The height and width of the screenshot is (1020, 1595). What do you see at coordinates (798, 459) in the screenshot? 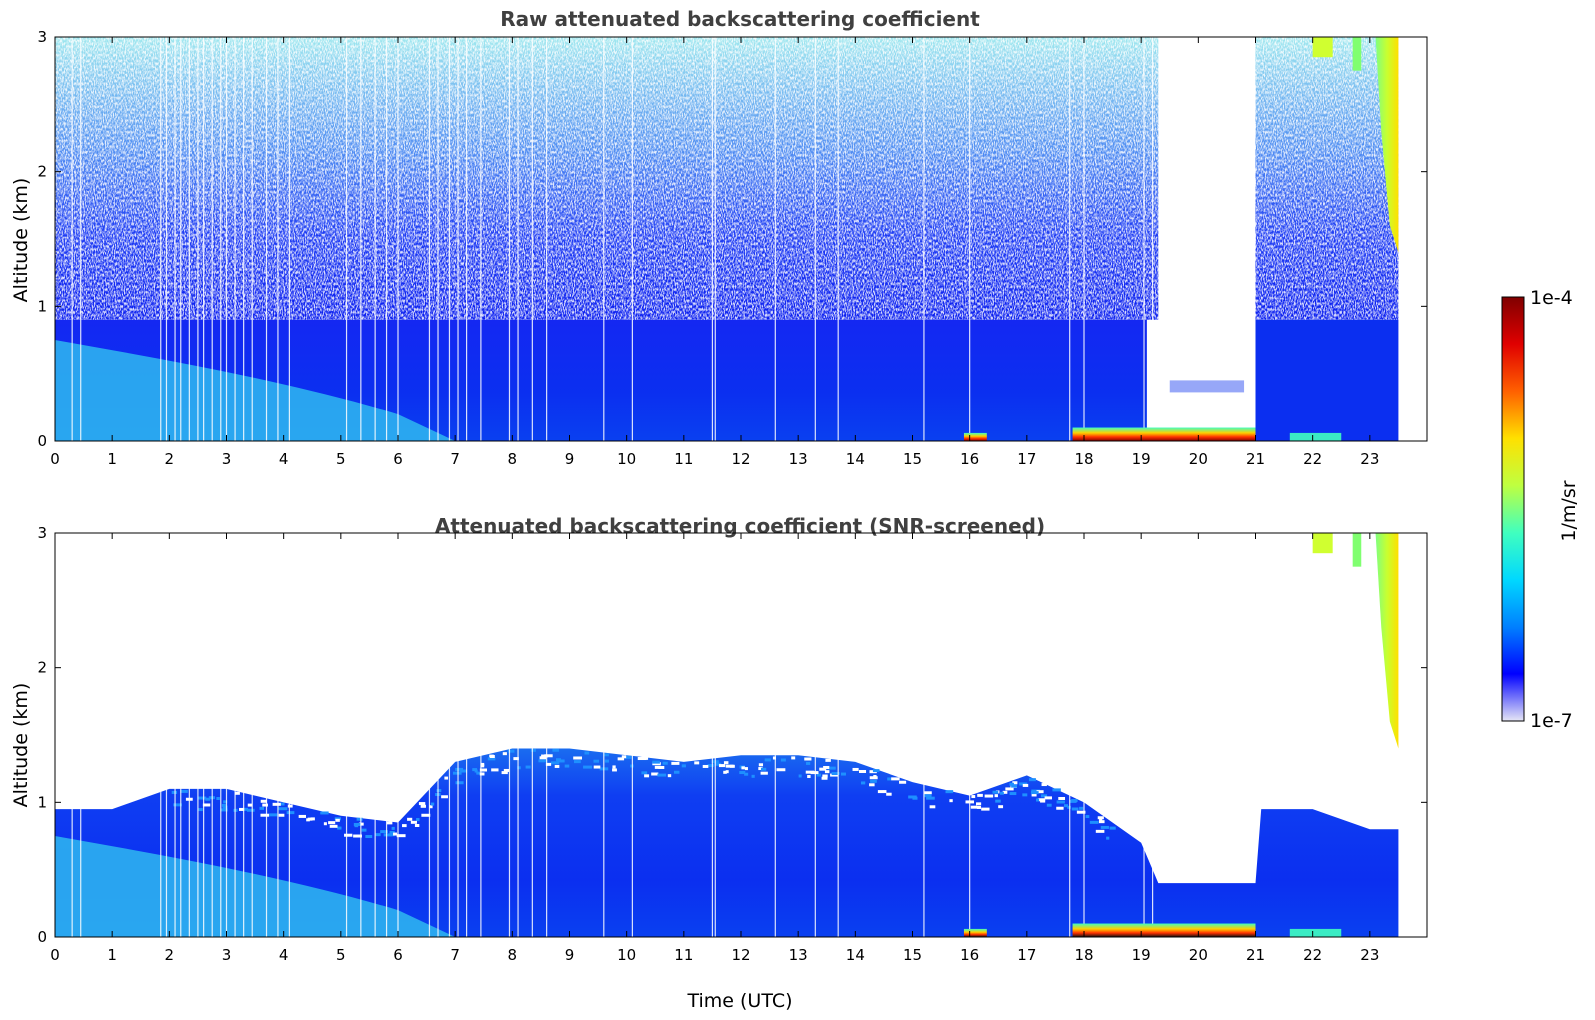
I see `x-tick-label: 13` at bounding box center [798, 459].